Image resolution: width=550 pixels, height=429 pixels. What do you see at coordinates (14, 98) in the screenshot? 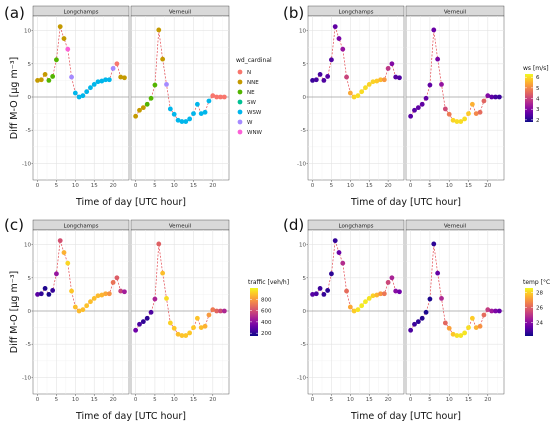
I see `y-axis-title: Diff M-O [µg m⁻³]` at bounding box center [14, 98].